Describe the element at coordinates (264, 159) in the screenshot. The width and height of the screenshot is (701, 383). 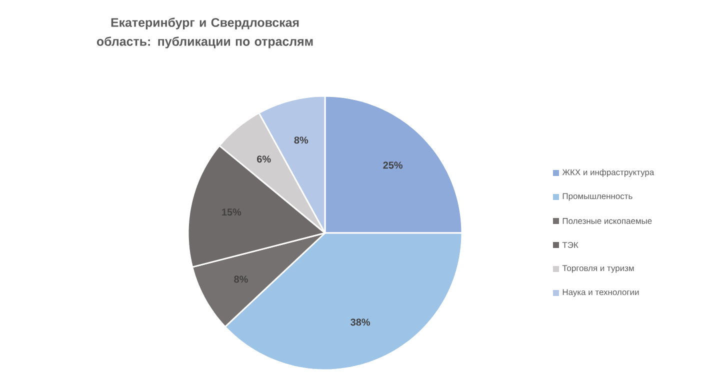
I see `data-label: 6%` at that location.